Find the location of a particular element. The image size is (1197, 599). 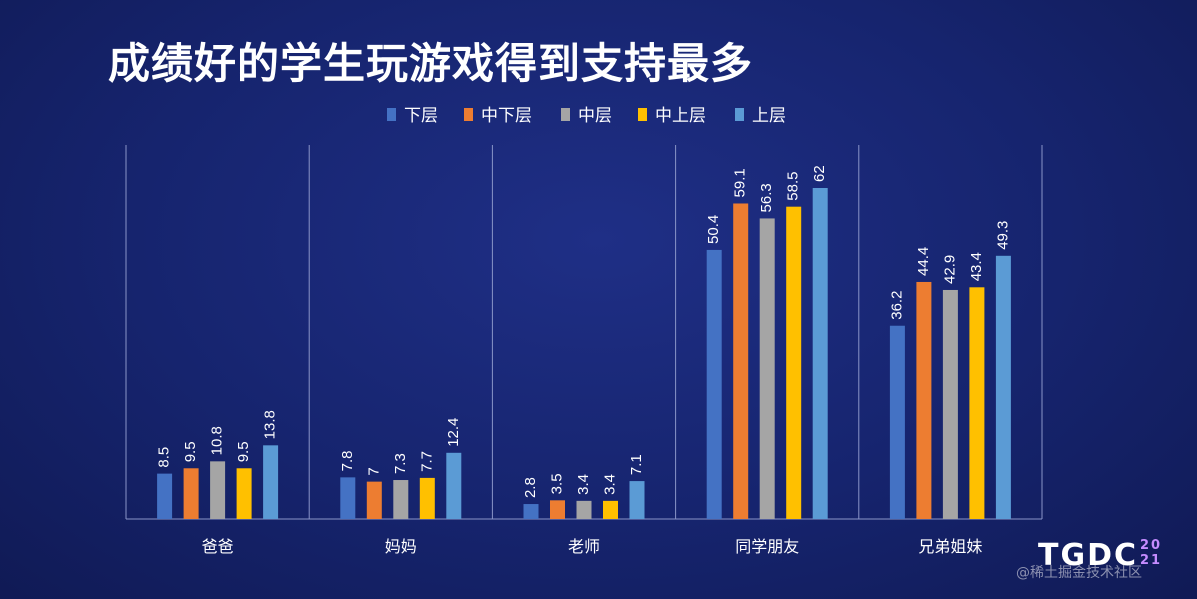

data-label: 3.5 is located at coordinates (556, 483).